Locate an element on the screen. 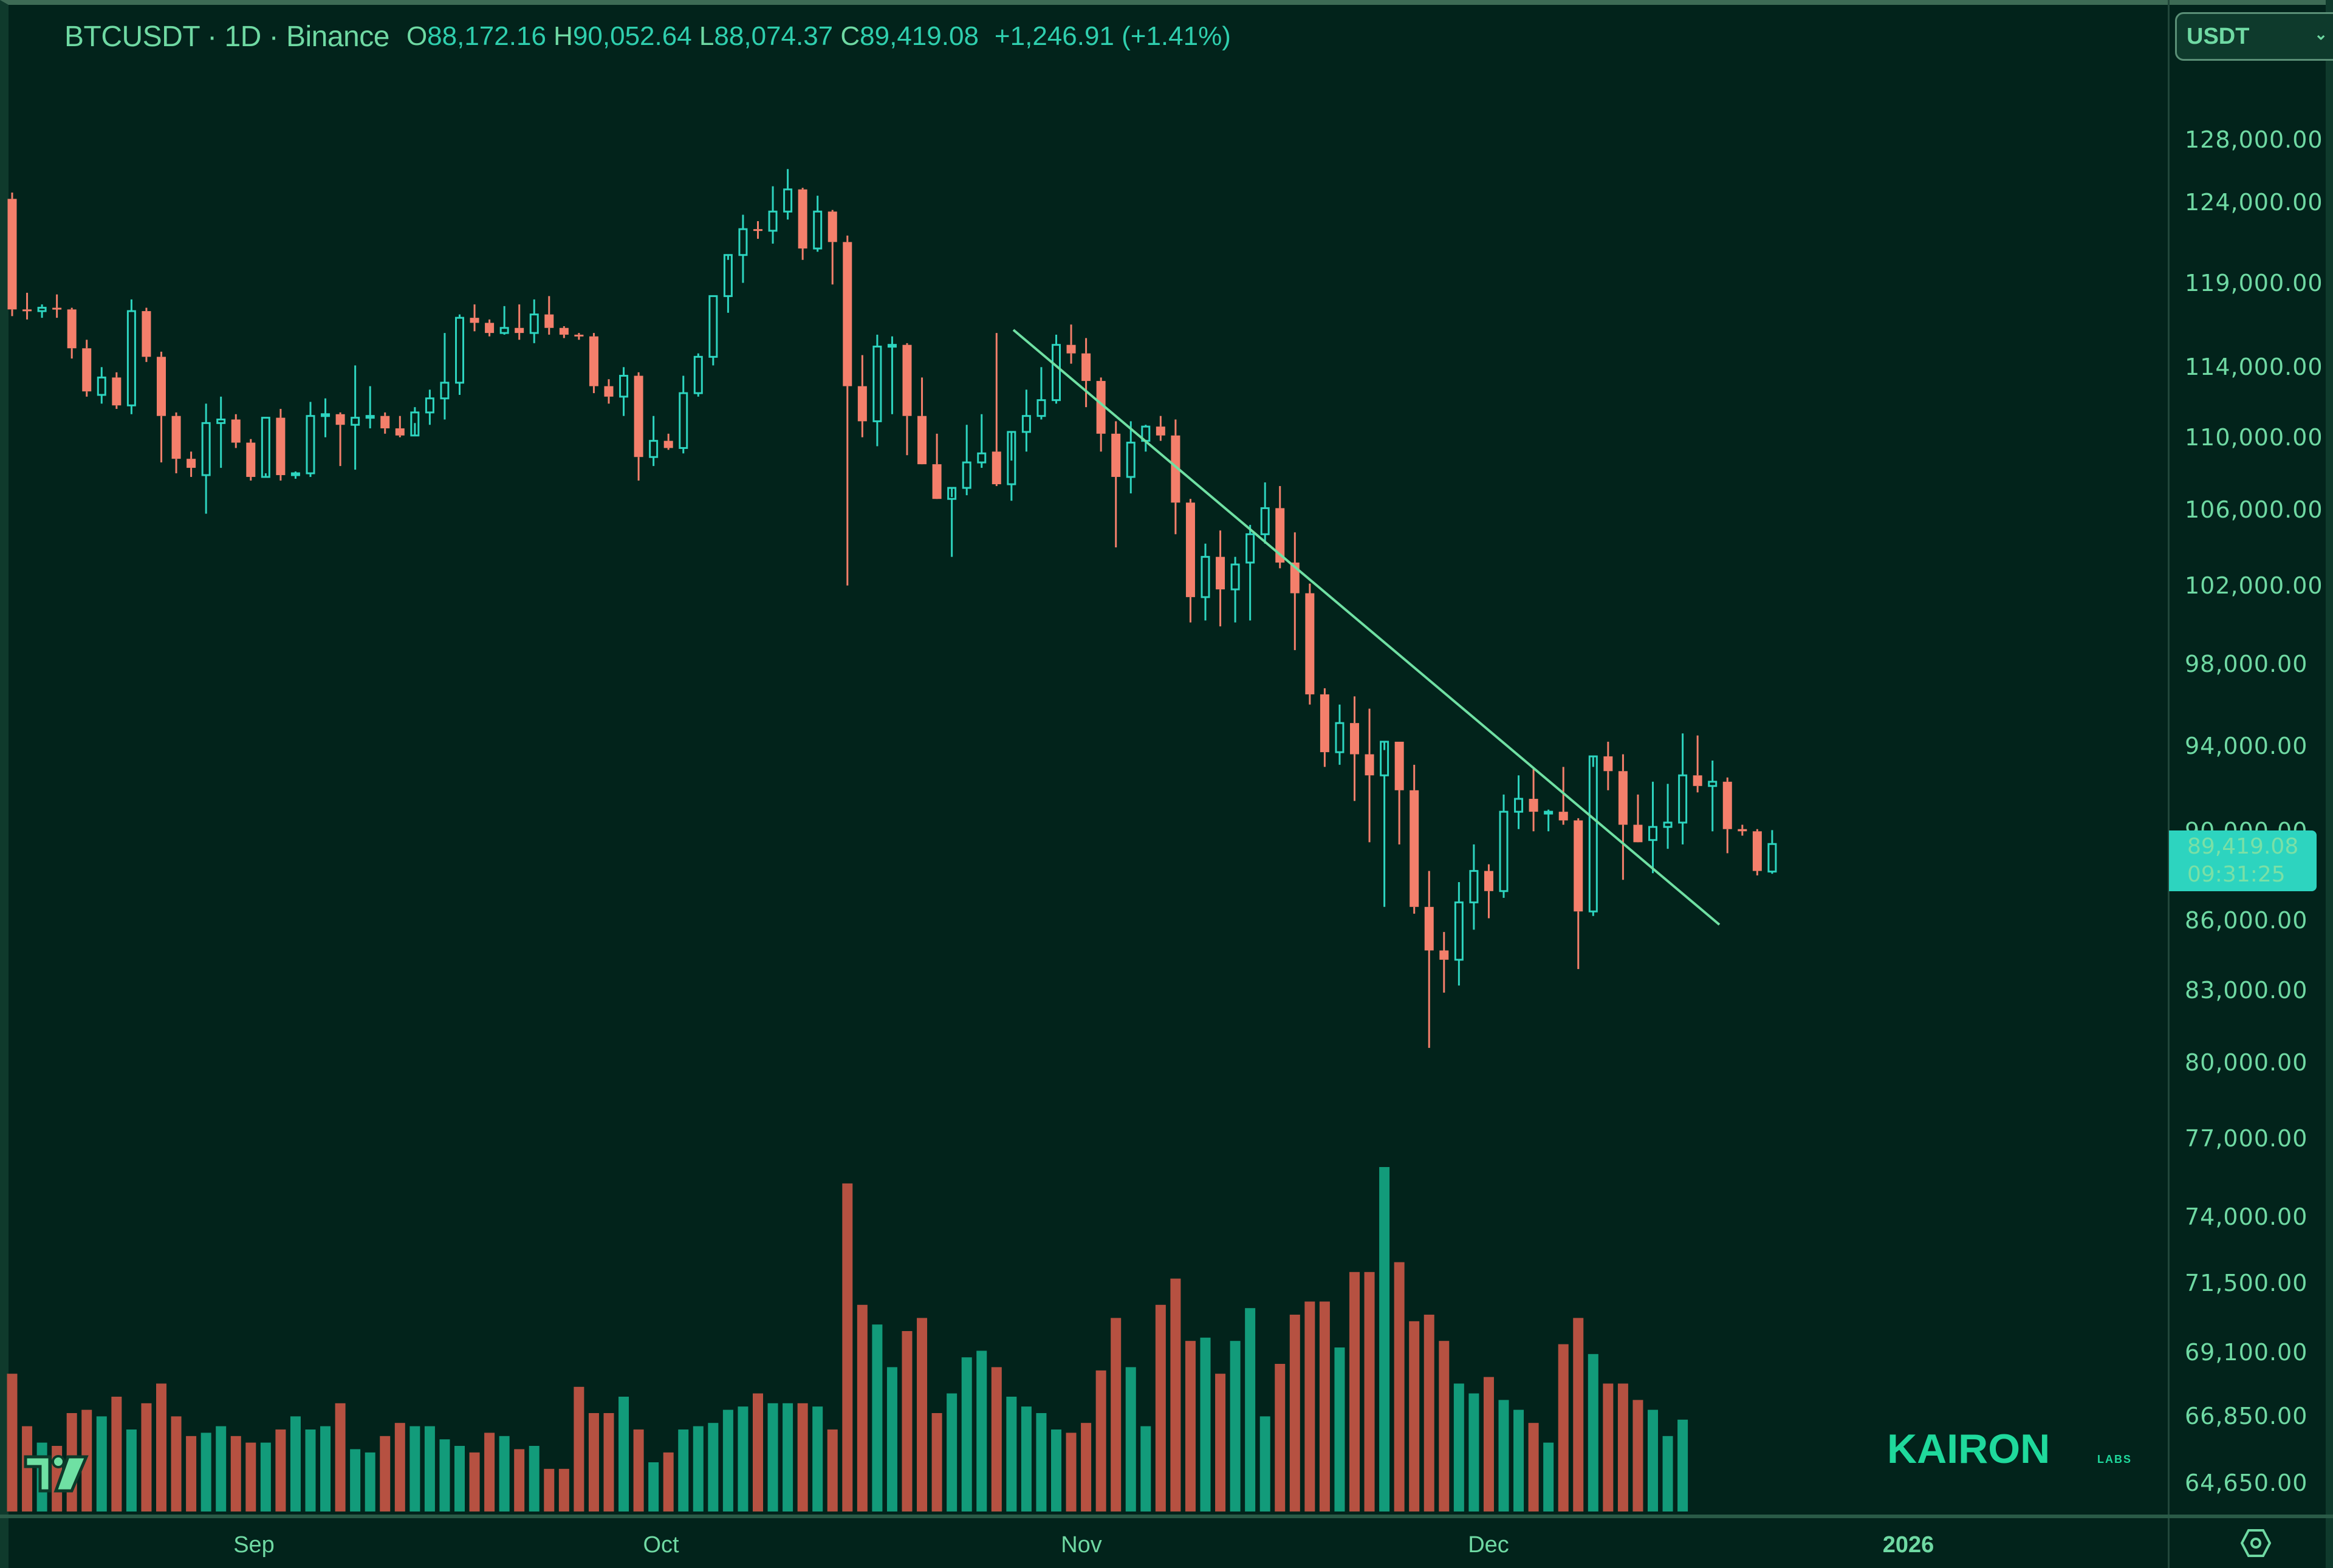 The width and height of the screenshot is (2333, 1568). price-label: 124,000.00 is located at coordinates (2254, 202).